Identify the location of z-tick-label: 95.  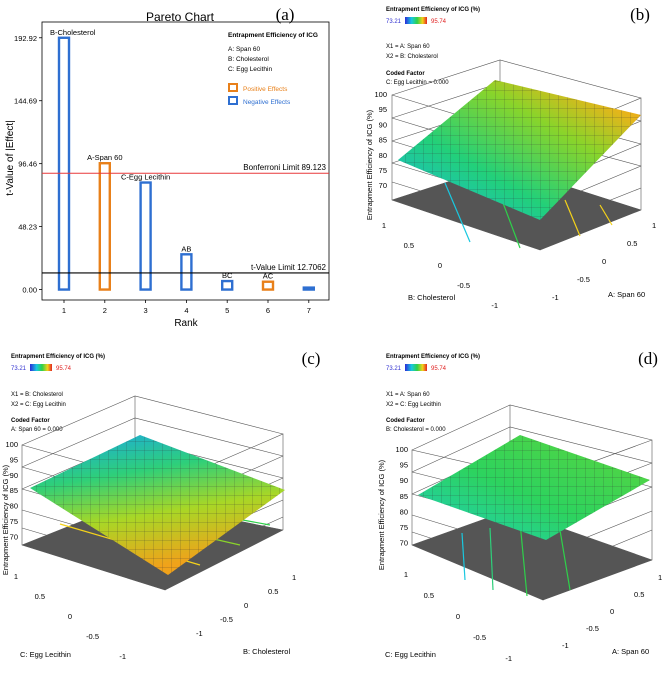
(404, 465).